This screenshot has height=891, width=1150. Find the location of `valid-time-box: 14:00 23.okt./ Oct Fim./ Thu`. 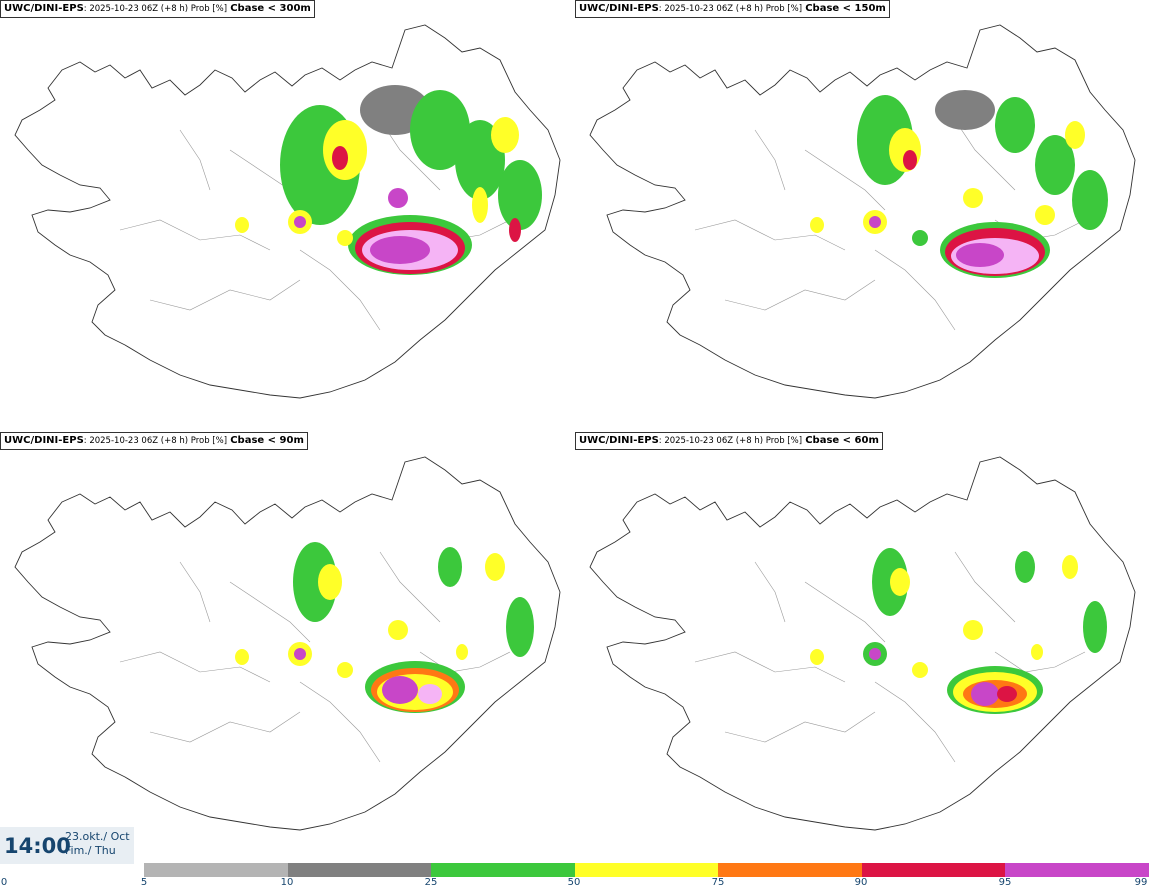

valid-time-box: 14:00 23.okt./ Oct Fim./ Thu is located at coordinates (67, 845).